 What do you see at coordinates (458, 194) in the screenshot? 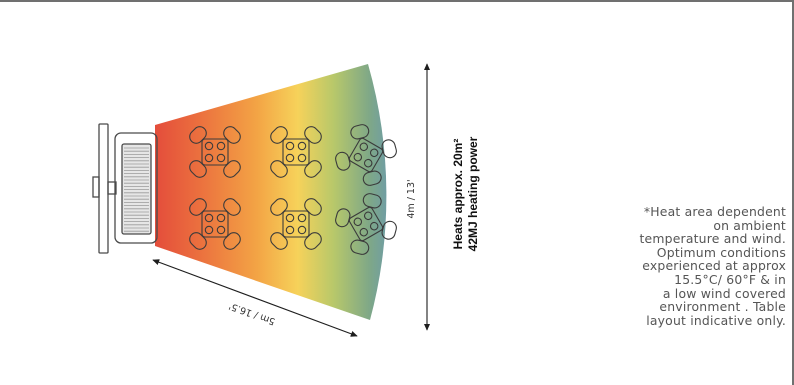
I see `heat-area-title: Heats approx. 20m²` at bounding box center [458, 194].